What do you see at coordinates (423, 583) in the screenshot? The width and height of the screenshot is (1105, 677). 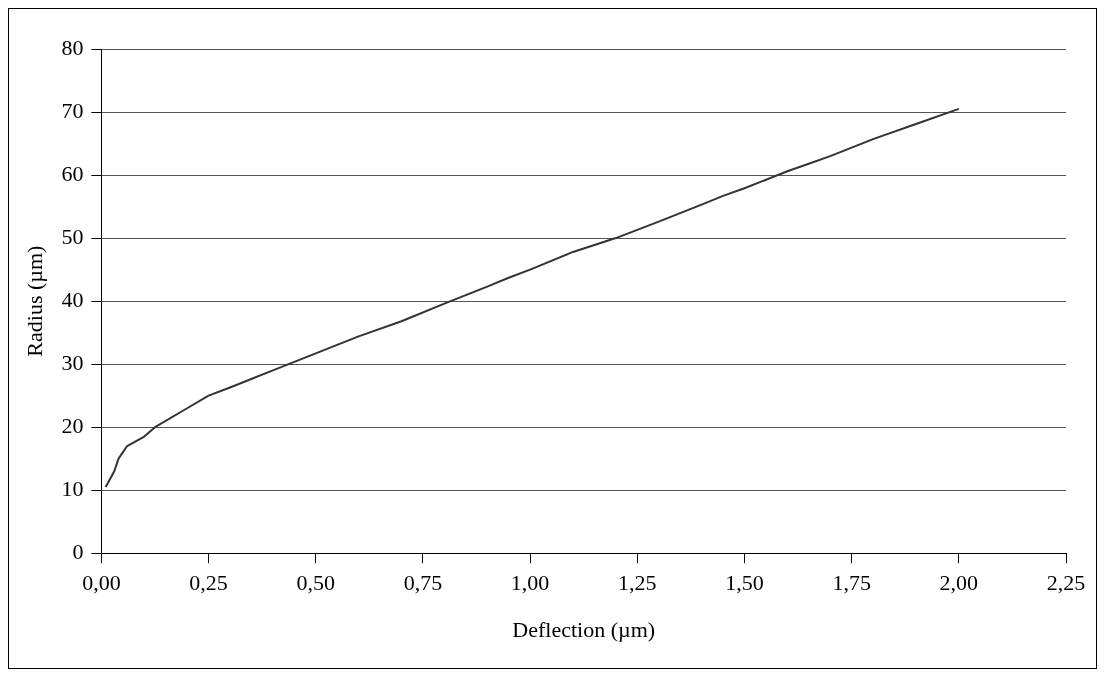 I see `x-tick-label: 0,75` at bounding box center [423, 583].